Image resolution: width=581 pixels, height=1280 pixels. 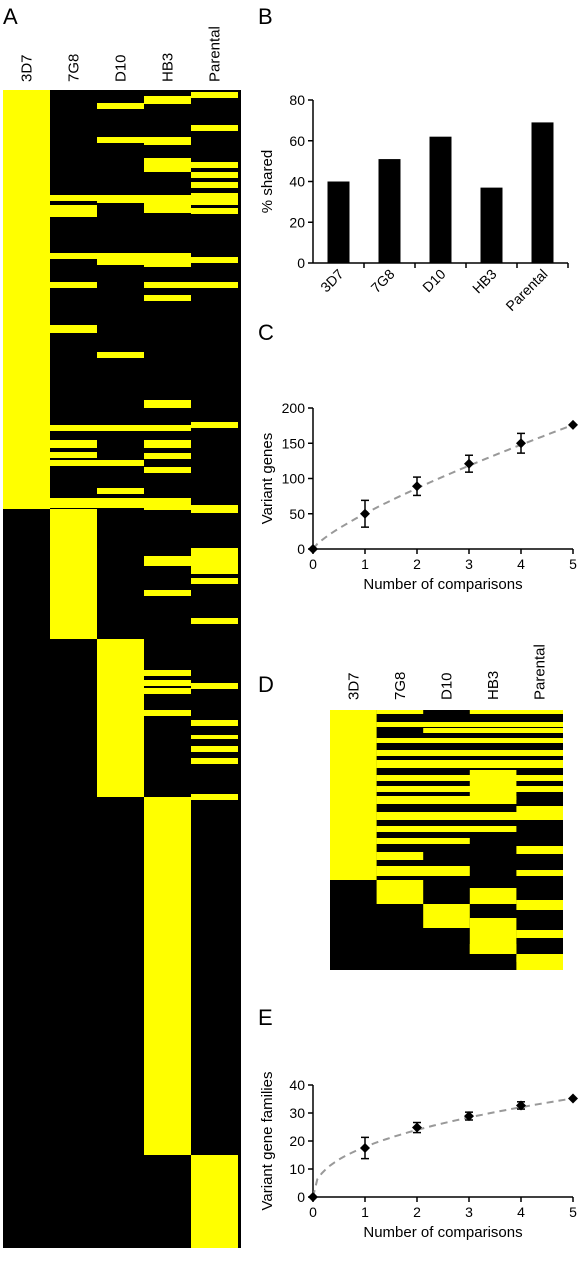 I want to click on heatmap-a-column-label: 3D7, so click(x=27, y=68).